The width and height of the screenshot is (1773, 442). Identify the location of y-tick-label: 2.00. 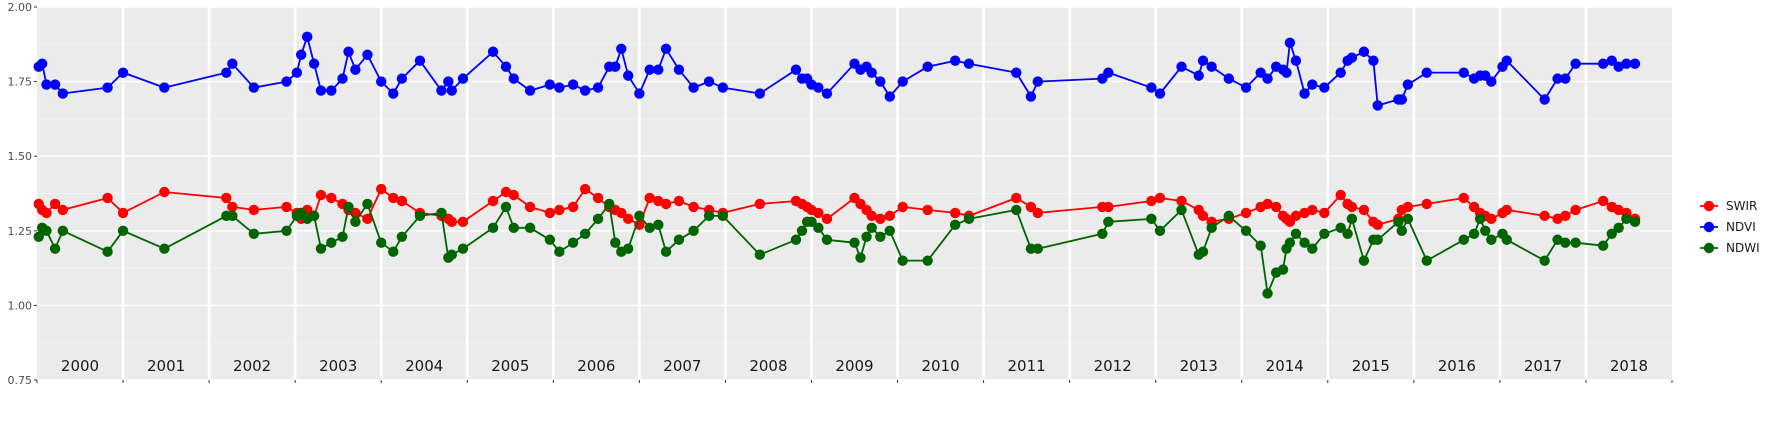
(20, 7).